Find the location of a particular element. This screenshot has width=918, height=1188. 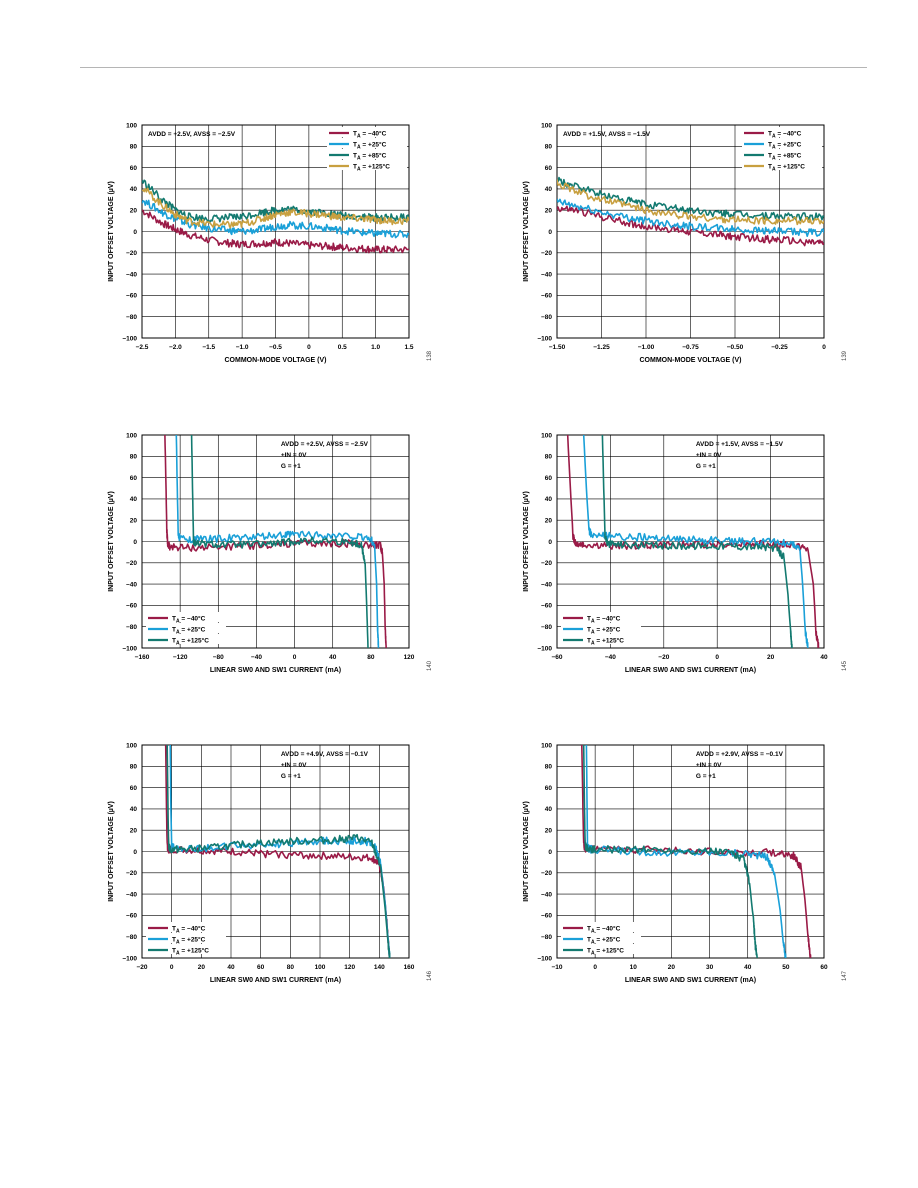

x-tick-label: 40 is located at coordinates (748, 967).